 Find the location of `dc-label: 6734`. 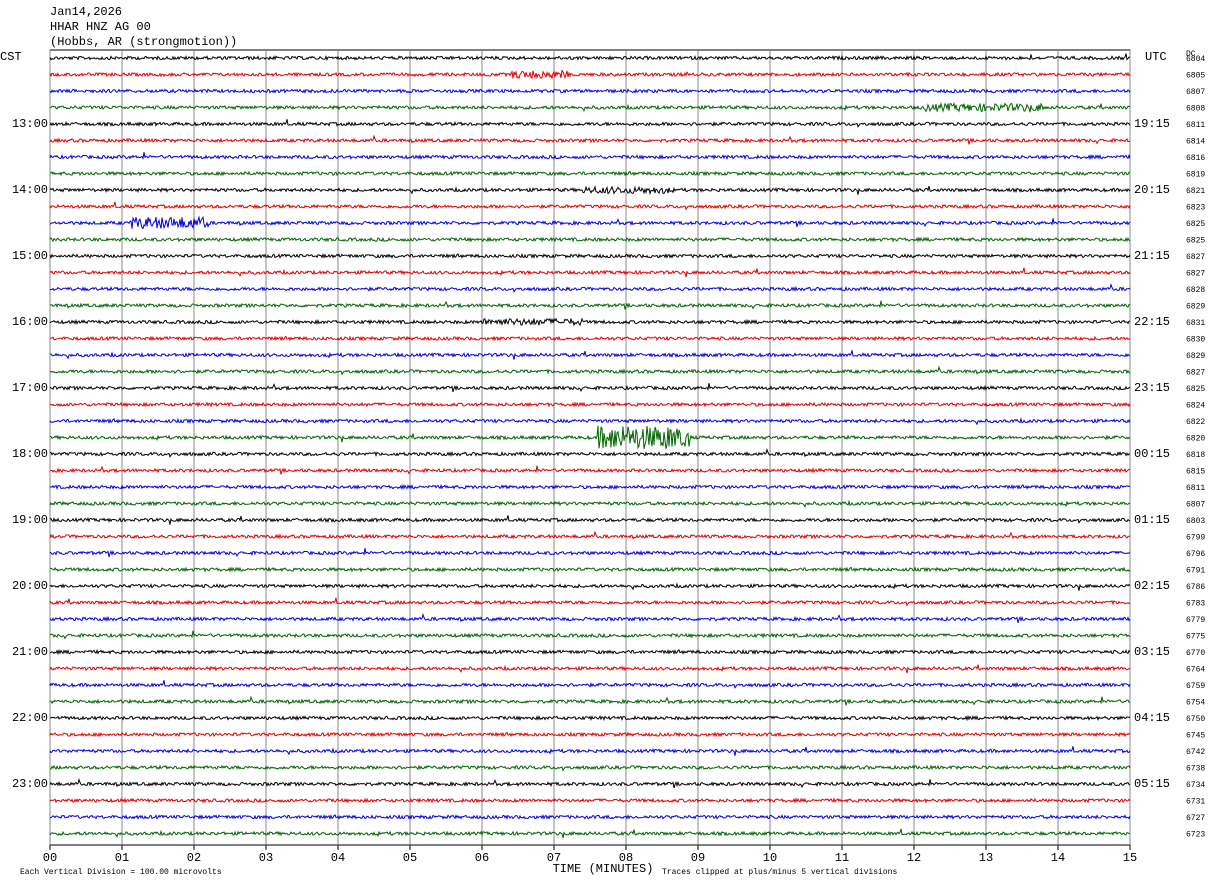

dc-label: 6734 is located at coordinates (1195, 785).